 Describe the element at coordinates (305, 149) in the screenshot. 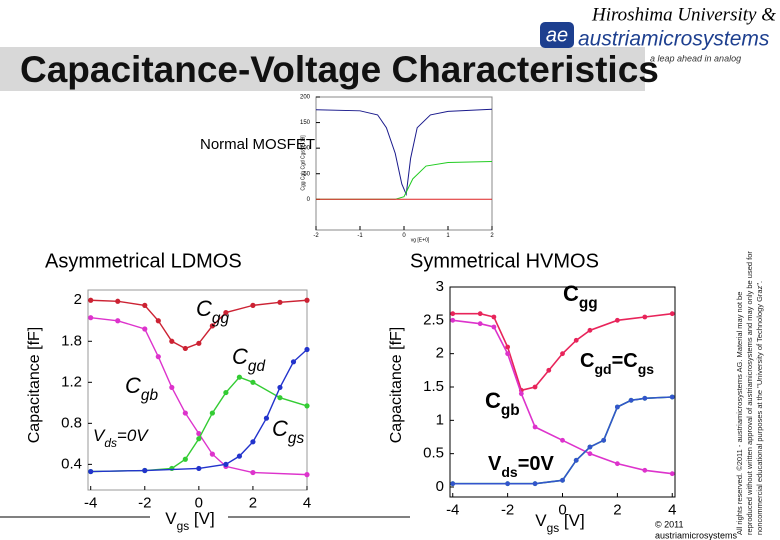

I see `y-tick-label: 100` at that location.